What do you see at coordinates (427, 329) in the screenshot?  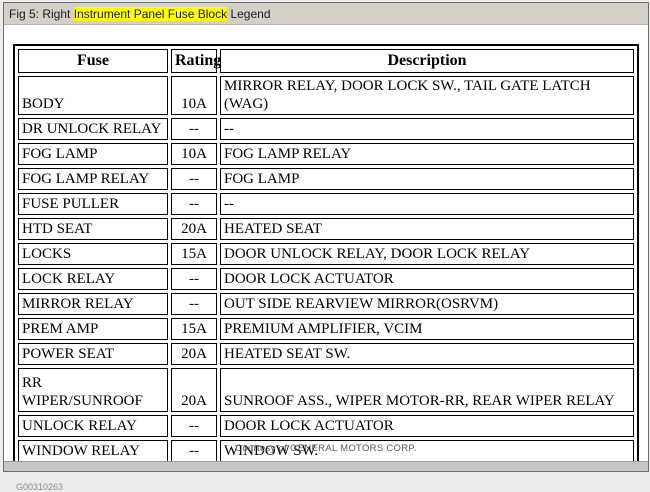 I see `description-cell: PREMIUM AMPLIFIER, VCIM` at bounding box center [427, 329].